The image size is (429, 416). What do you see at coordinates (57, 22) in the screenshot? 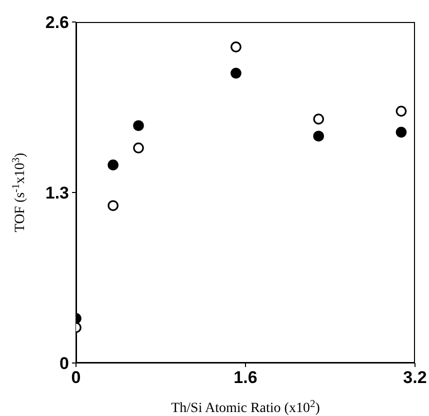
I see `y-tick-label: 2.6` at bounding box center [57, 22].